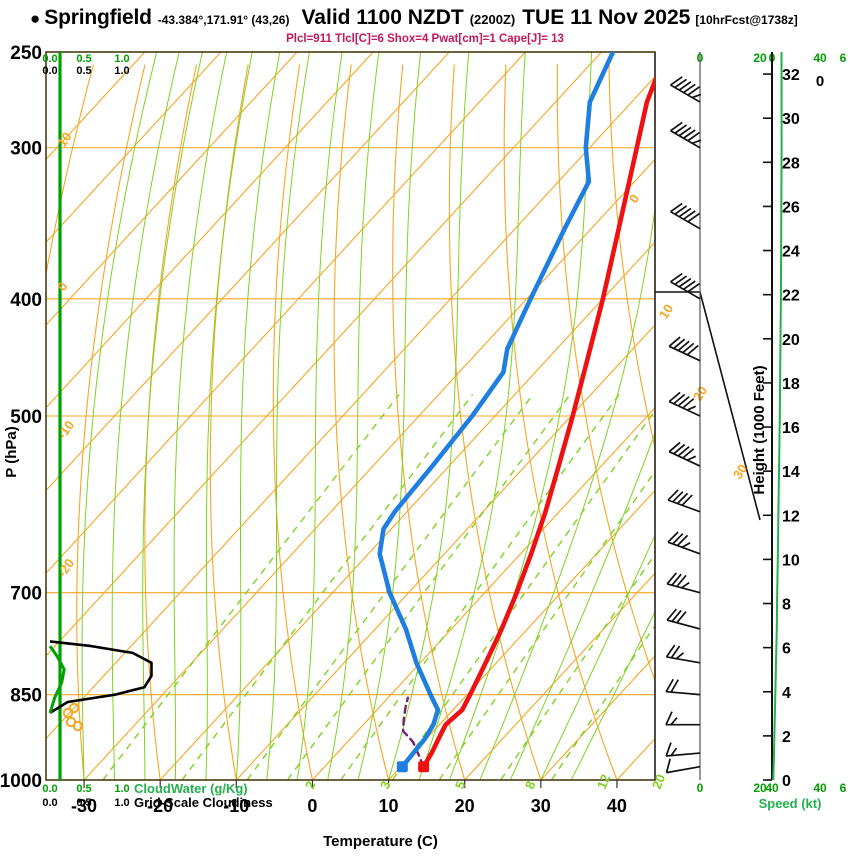 This screenshot has height=860, width=850. Describe the element at coordinates (820, 58) in the screenshot. I see `speed-tick-top: 40` at that location.